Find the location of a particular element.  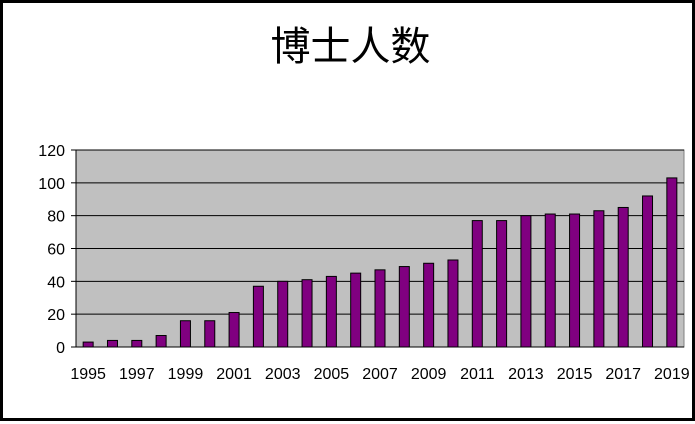

y-axis-labels: 0 20 40 60 80 100 120 is located at coordinates (51, 250).